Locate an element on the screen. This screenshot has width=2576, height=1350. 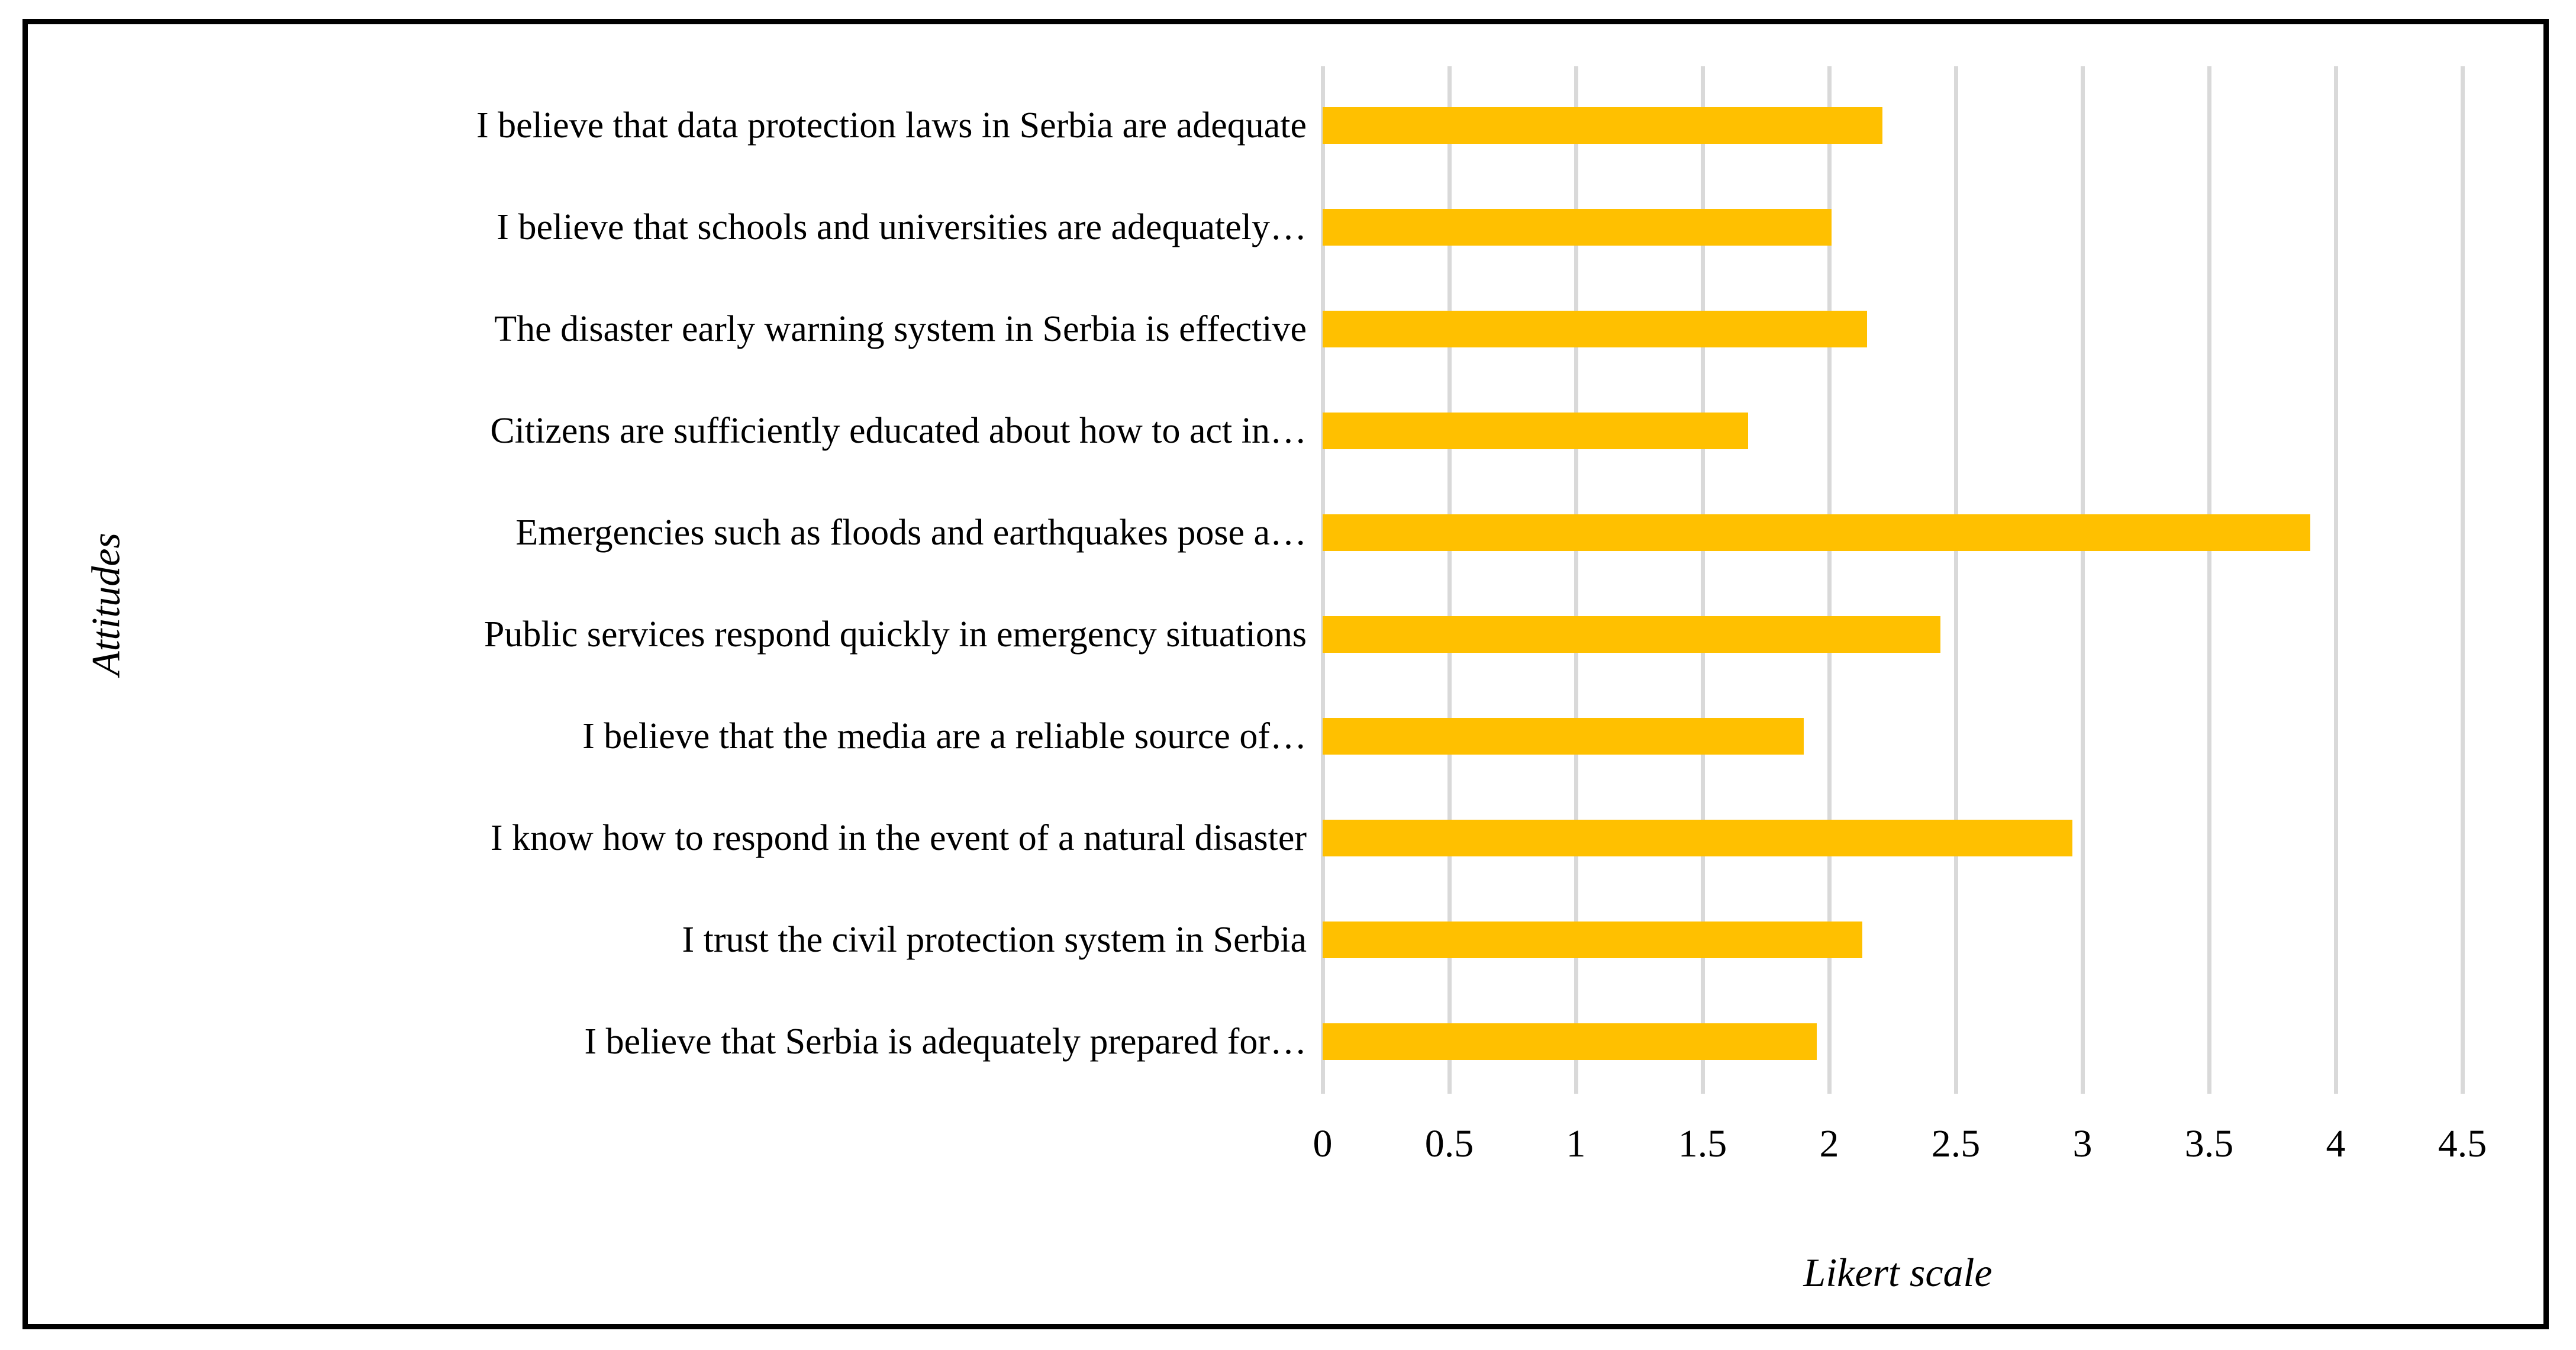
x-tick-label: 1 is located at coordinates (1576, 1143).